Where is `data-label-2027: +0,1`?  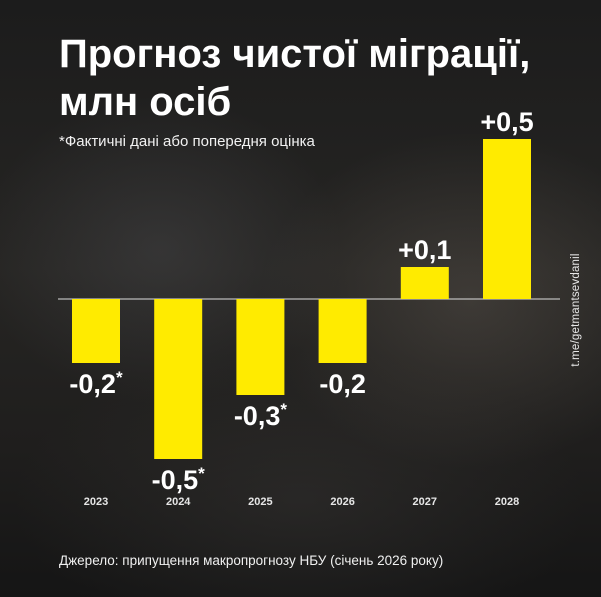 data-label-2027: +0,1 is located at coordinates (424, 250).